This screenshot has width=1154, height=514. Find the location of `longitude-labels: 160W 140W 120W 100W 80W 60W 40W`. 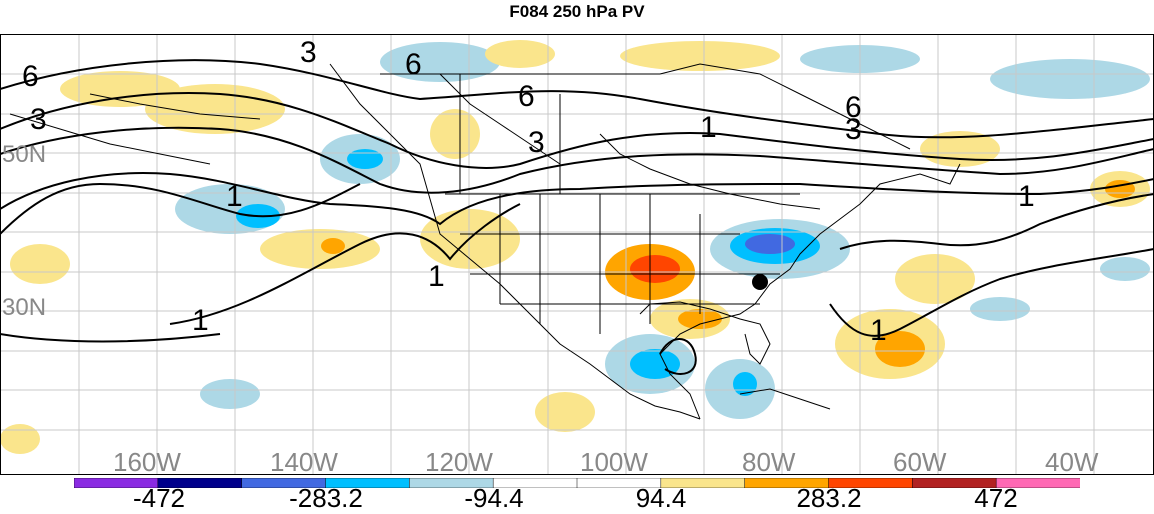

longitude-labels: 160W 140W 120W 100W 80W 60W 40W is located at coordinates (606, 461).